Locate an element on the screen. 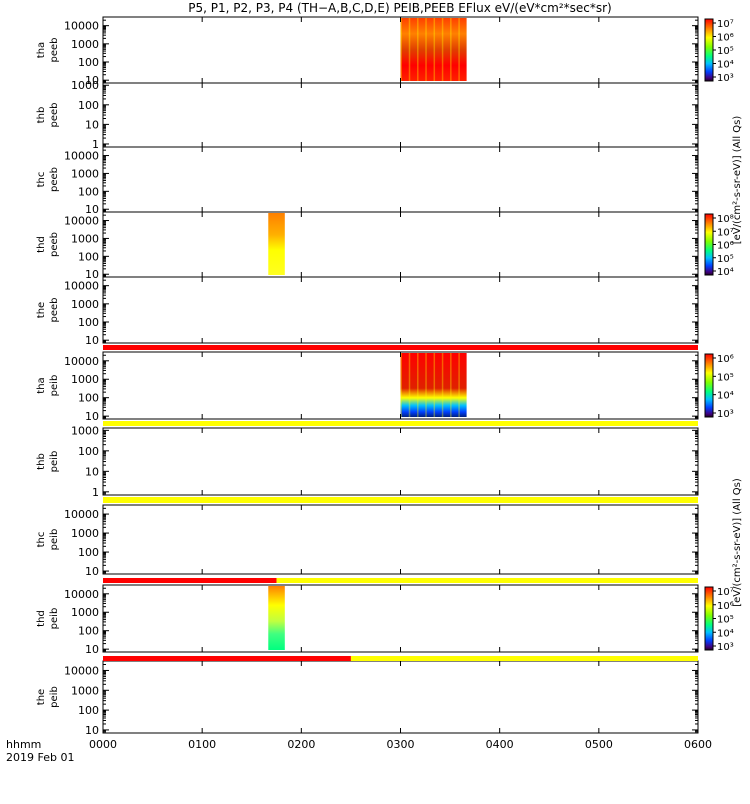 The width and height of the screenshot is (750, 804). panel-the-peeb: 10 100 1000 10000 the peeb is located at coordinates (367, 311).